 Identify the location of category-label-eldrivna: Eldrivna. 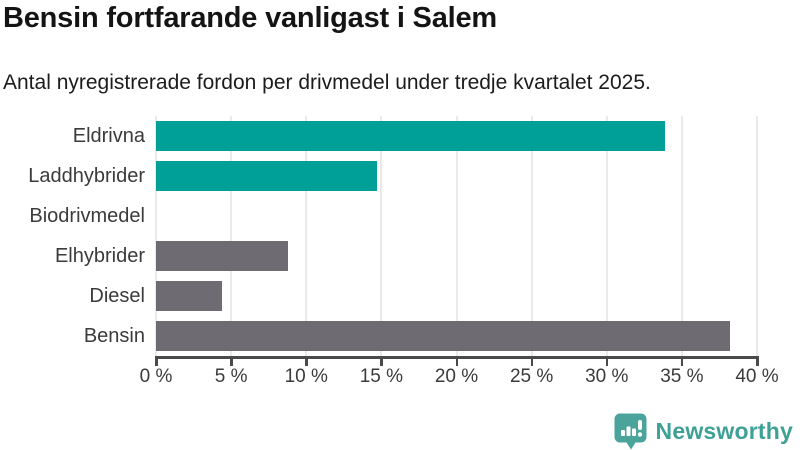
(108, 136).